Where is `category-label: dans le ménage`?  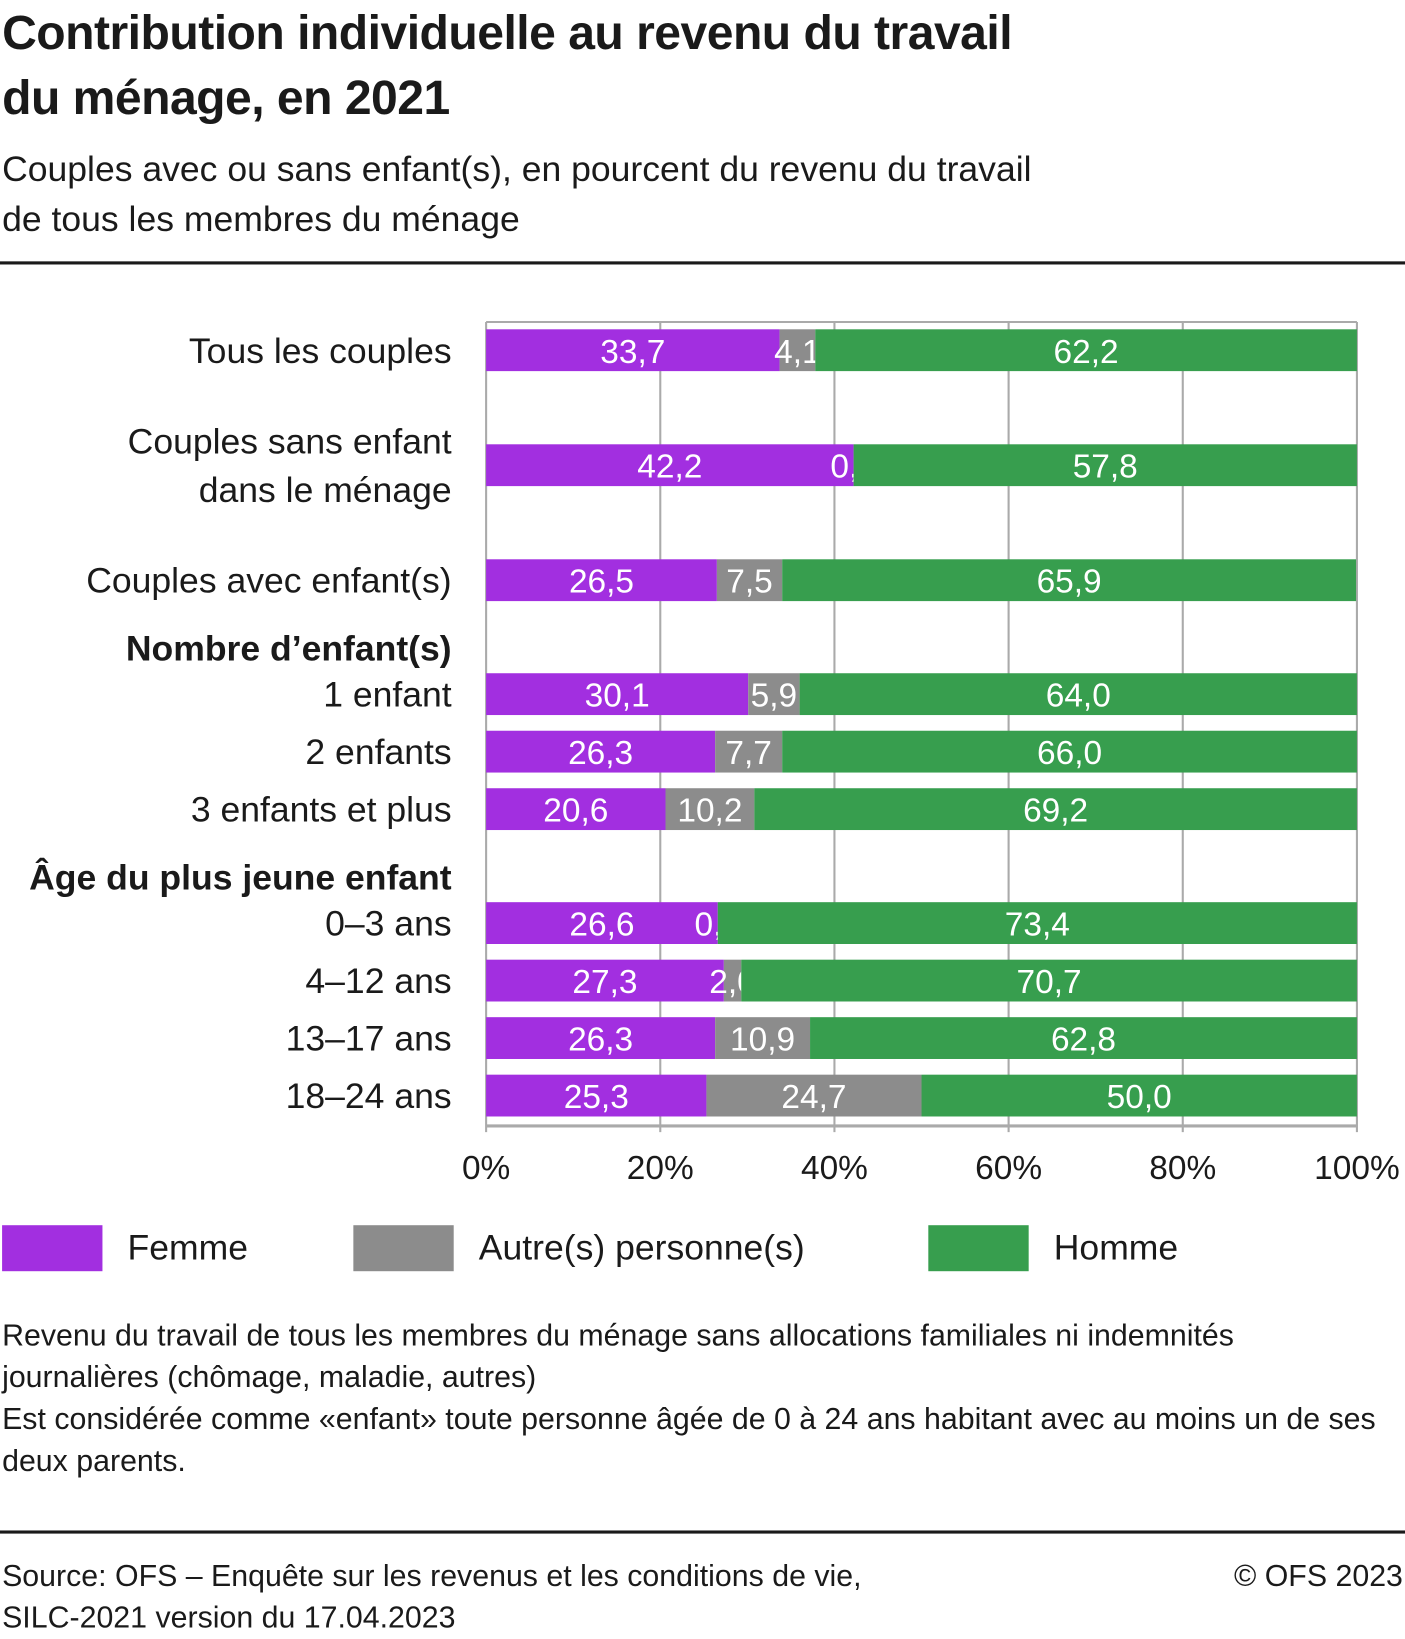
category-label: dans le ménage is located at coordinates (325, 490).